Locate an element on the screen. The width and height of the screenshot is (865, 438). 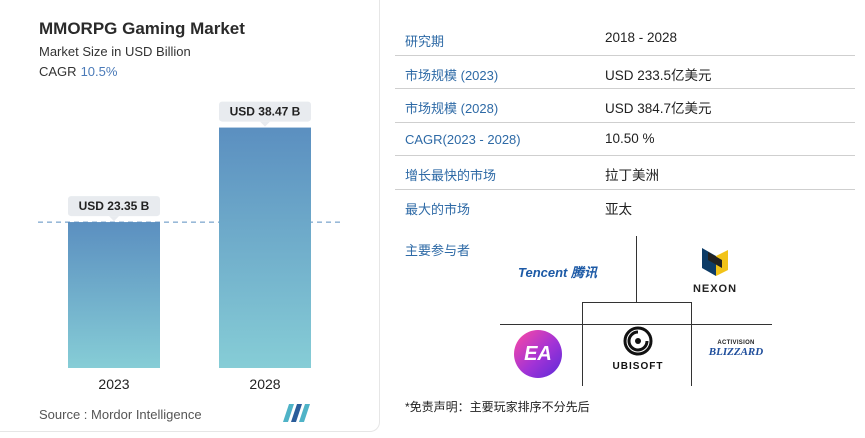
tencent-logo: Tencent 腾讯 is located at coordinates (557, 272).